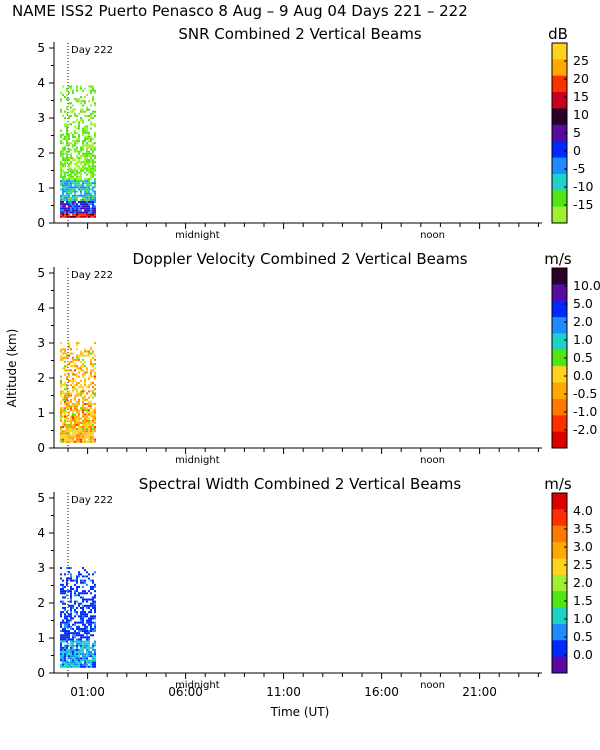 This screenshot has width=600, height=750. I want to click on y-axis-label: Altitude (km), so click(12, 368).